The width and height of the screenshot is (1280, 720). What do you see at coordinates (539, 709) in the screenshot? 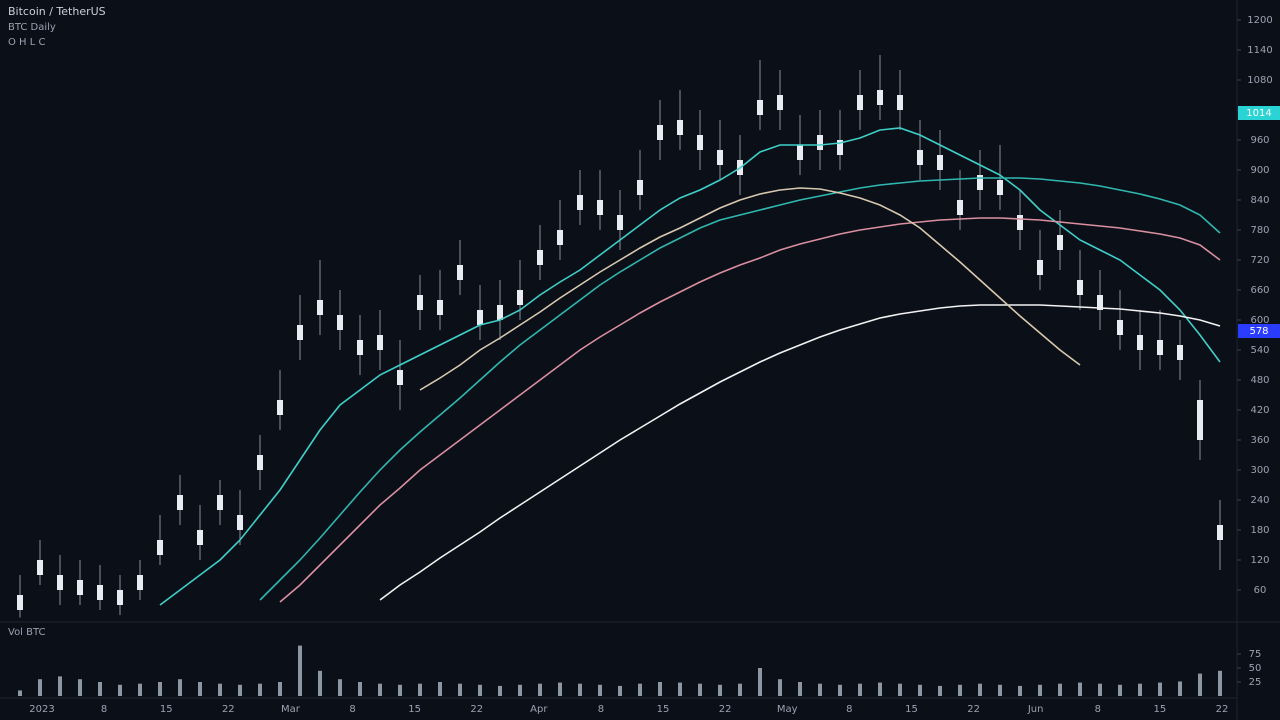
I see `x-tick-label: Apr` at bounding box center [539, 709].